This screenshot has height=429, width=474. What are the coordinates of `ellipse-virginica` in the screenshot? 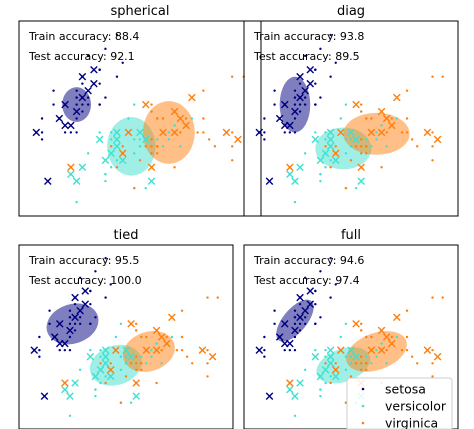 It's located at (149, 351).